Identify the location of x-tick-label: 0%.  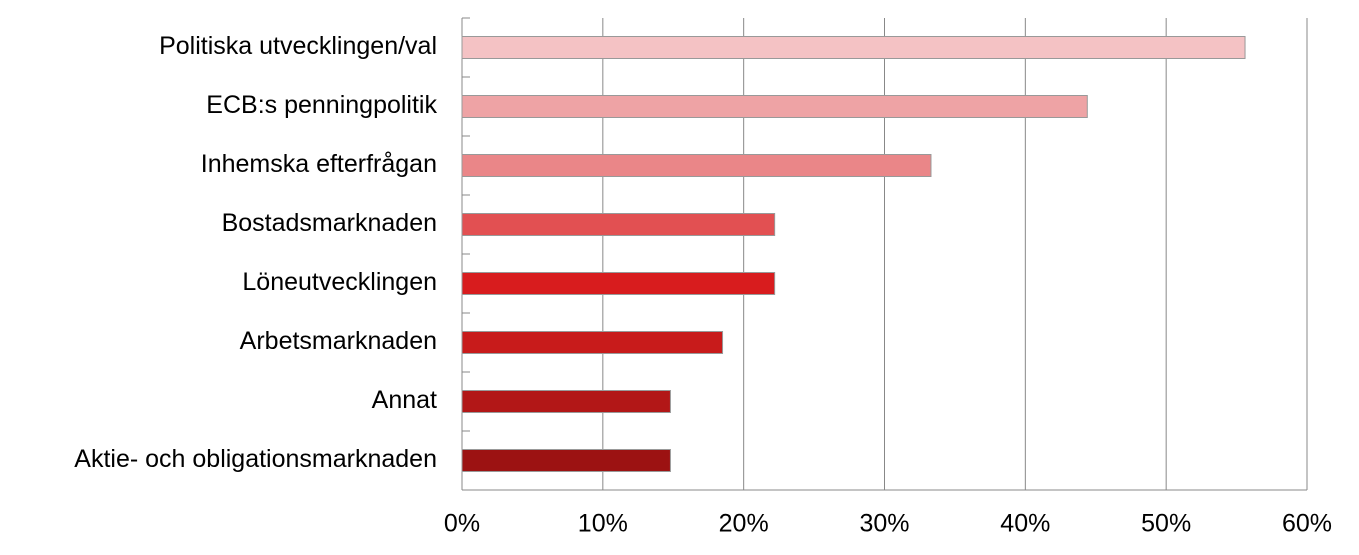
(462, 524).